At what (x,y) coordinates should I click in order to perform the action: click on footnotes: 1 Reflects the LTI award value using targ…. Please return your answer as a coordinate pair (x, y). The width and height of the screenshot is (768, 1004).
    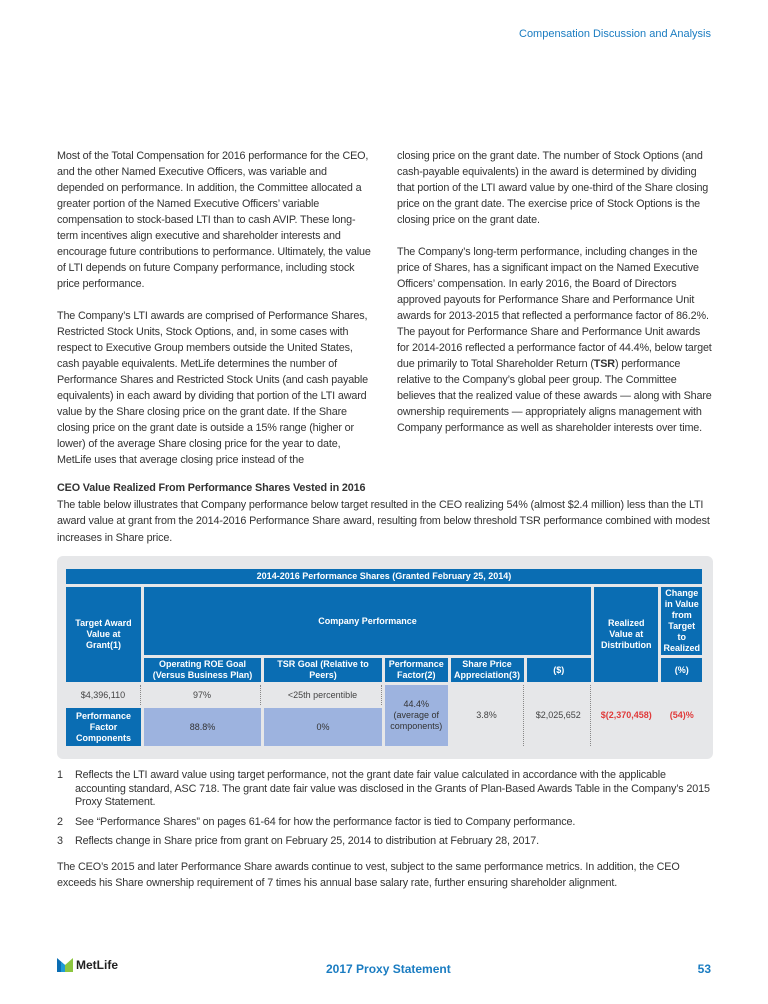
    Looking at the image, I should click on (385, 830).